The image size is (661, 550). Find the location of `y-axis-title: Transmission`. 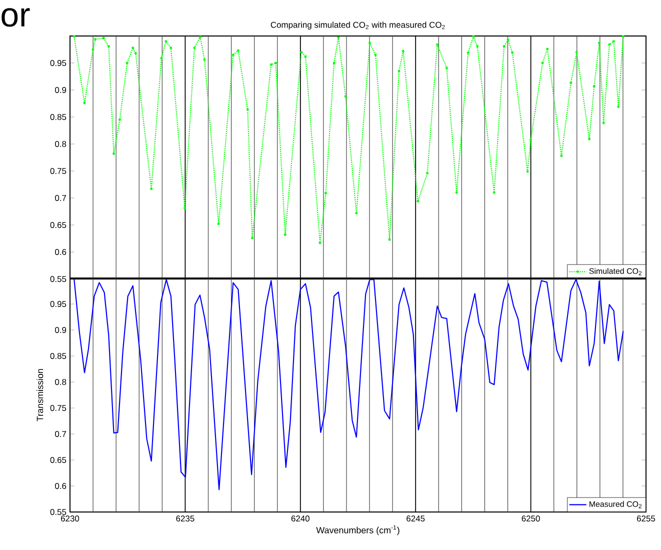

y-axis-title: Transmission is located at coordinates (40, 395).